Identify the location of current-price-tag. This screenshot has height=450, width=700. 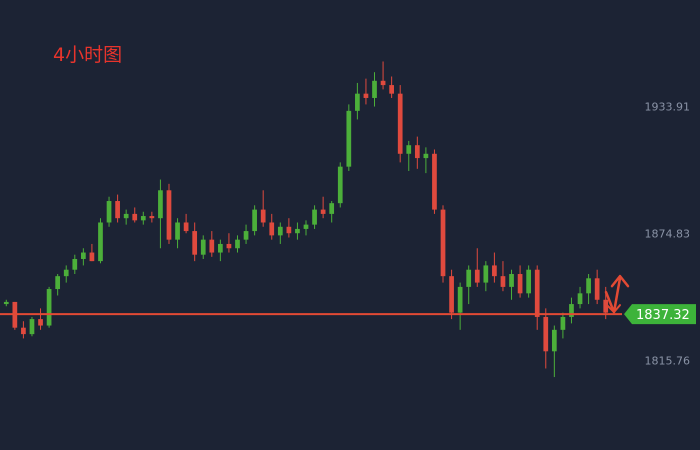
(660, 314).